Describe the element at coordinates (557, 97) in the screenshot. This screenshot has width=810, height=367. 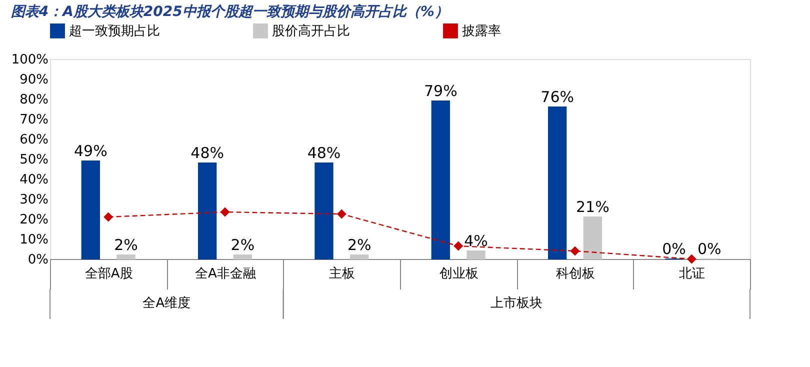
I see `data-label: 76%` at that location.